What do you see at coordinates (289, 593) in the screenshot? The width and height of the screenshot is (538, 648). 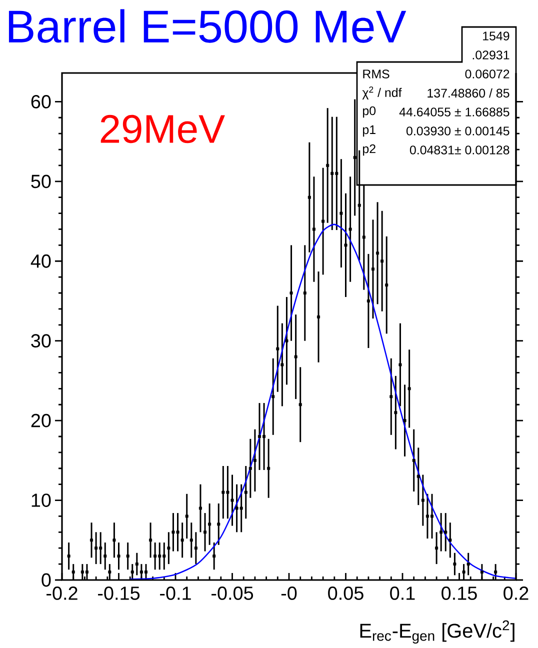 I see `x-tick-label: -0` at bounding box center [289, 593].